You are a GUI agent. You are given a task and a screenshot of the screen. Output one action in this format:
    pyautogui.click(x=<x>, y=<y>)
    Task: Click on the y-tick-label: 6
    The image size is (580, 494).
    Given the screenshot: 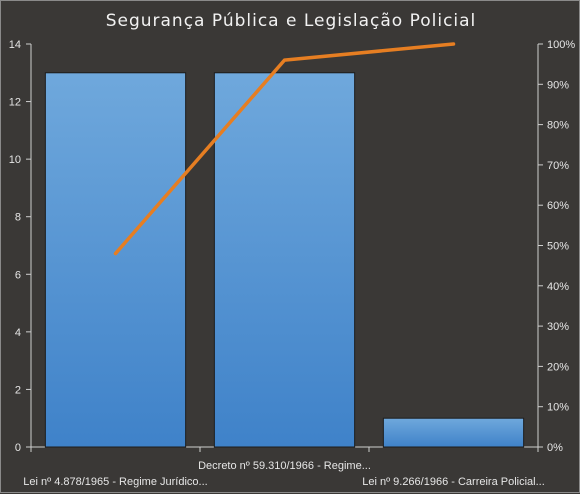 What is the action you would take?
    pyautogui.click(x=18, y=275)
    